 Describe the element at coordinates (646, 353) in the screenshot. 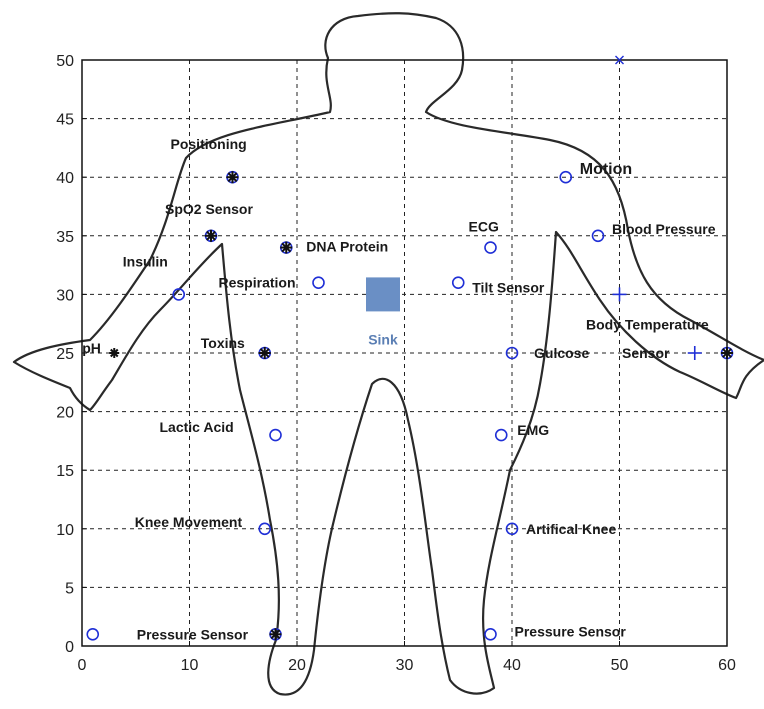

I see `point-label-body-temperature-2: Sensor` at that location.